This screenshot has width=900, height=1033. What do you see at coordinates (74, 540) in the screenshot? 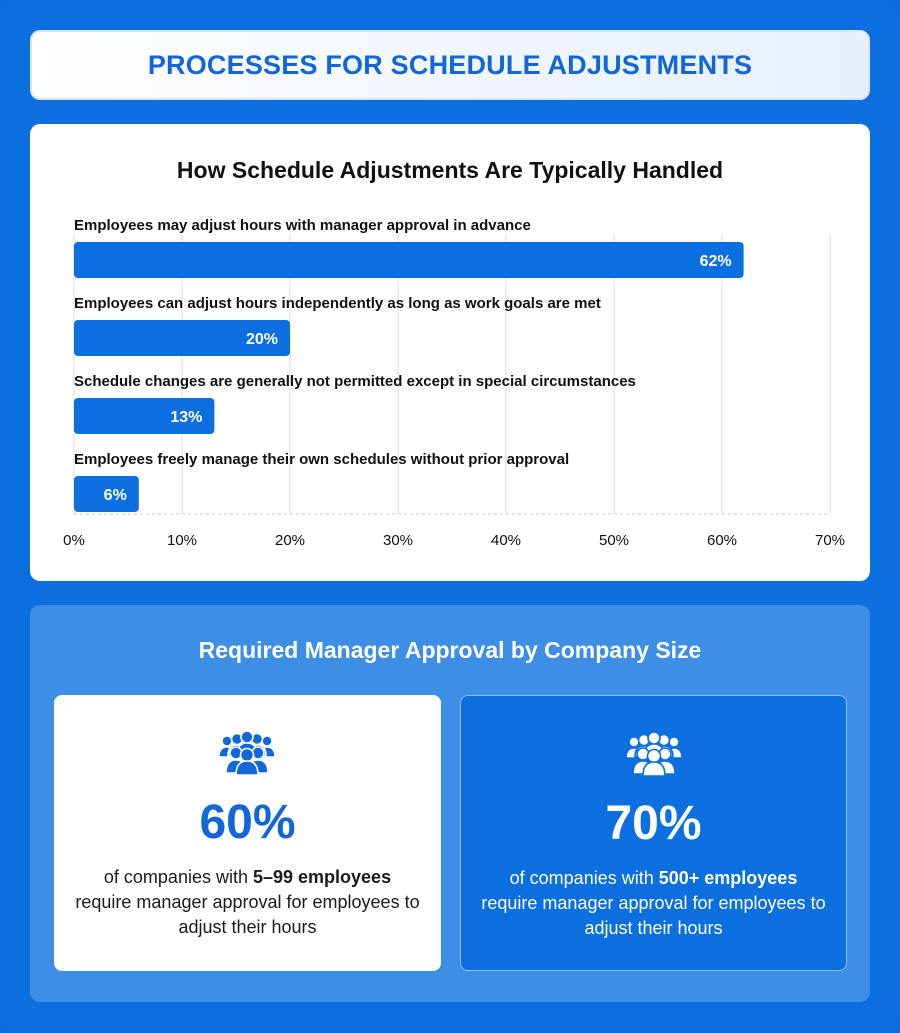
I see `x-tick-label: 0%` at bounding box center [74, 540].